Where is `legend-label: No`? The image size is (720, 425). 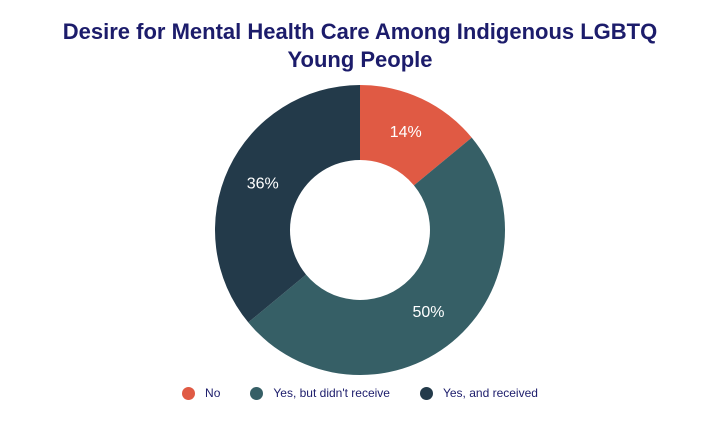
legend-label: No is located at coordinates (213, 393).